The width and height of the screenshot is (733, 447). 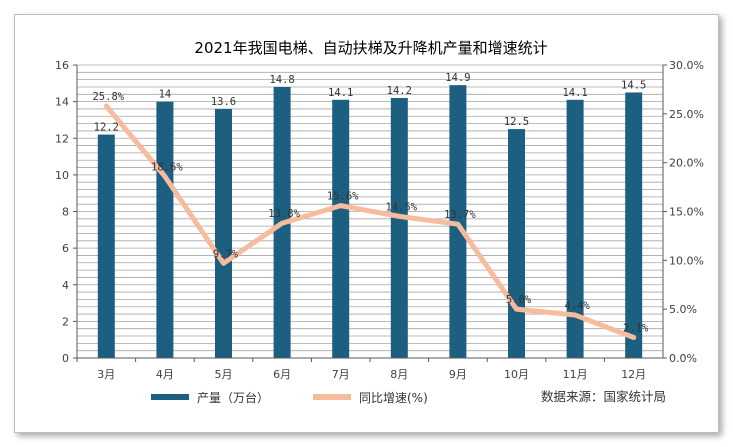 What do you see at coordinates (636, 328) in the screenshot?
I see `line-value-label: 2.1%` at bounding box center [636, 328].